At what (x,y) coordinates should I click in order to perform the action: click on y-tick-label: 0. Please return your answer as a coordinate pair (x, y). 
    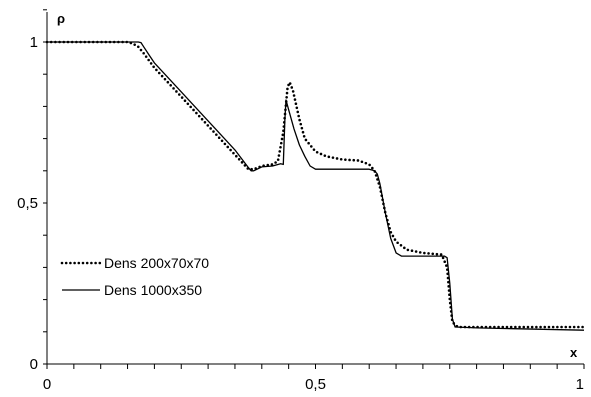
    Looking at the image, I should click on (34, 364).